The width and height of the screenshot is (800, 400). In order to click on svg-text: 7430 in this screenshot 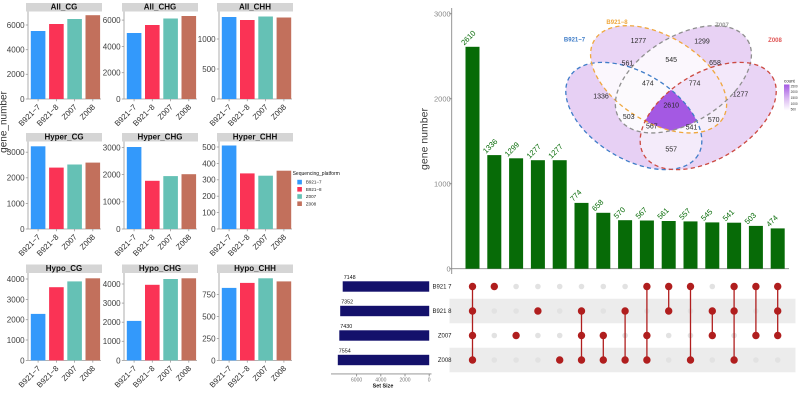, I will do `click(346, 327)`.